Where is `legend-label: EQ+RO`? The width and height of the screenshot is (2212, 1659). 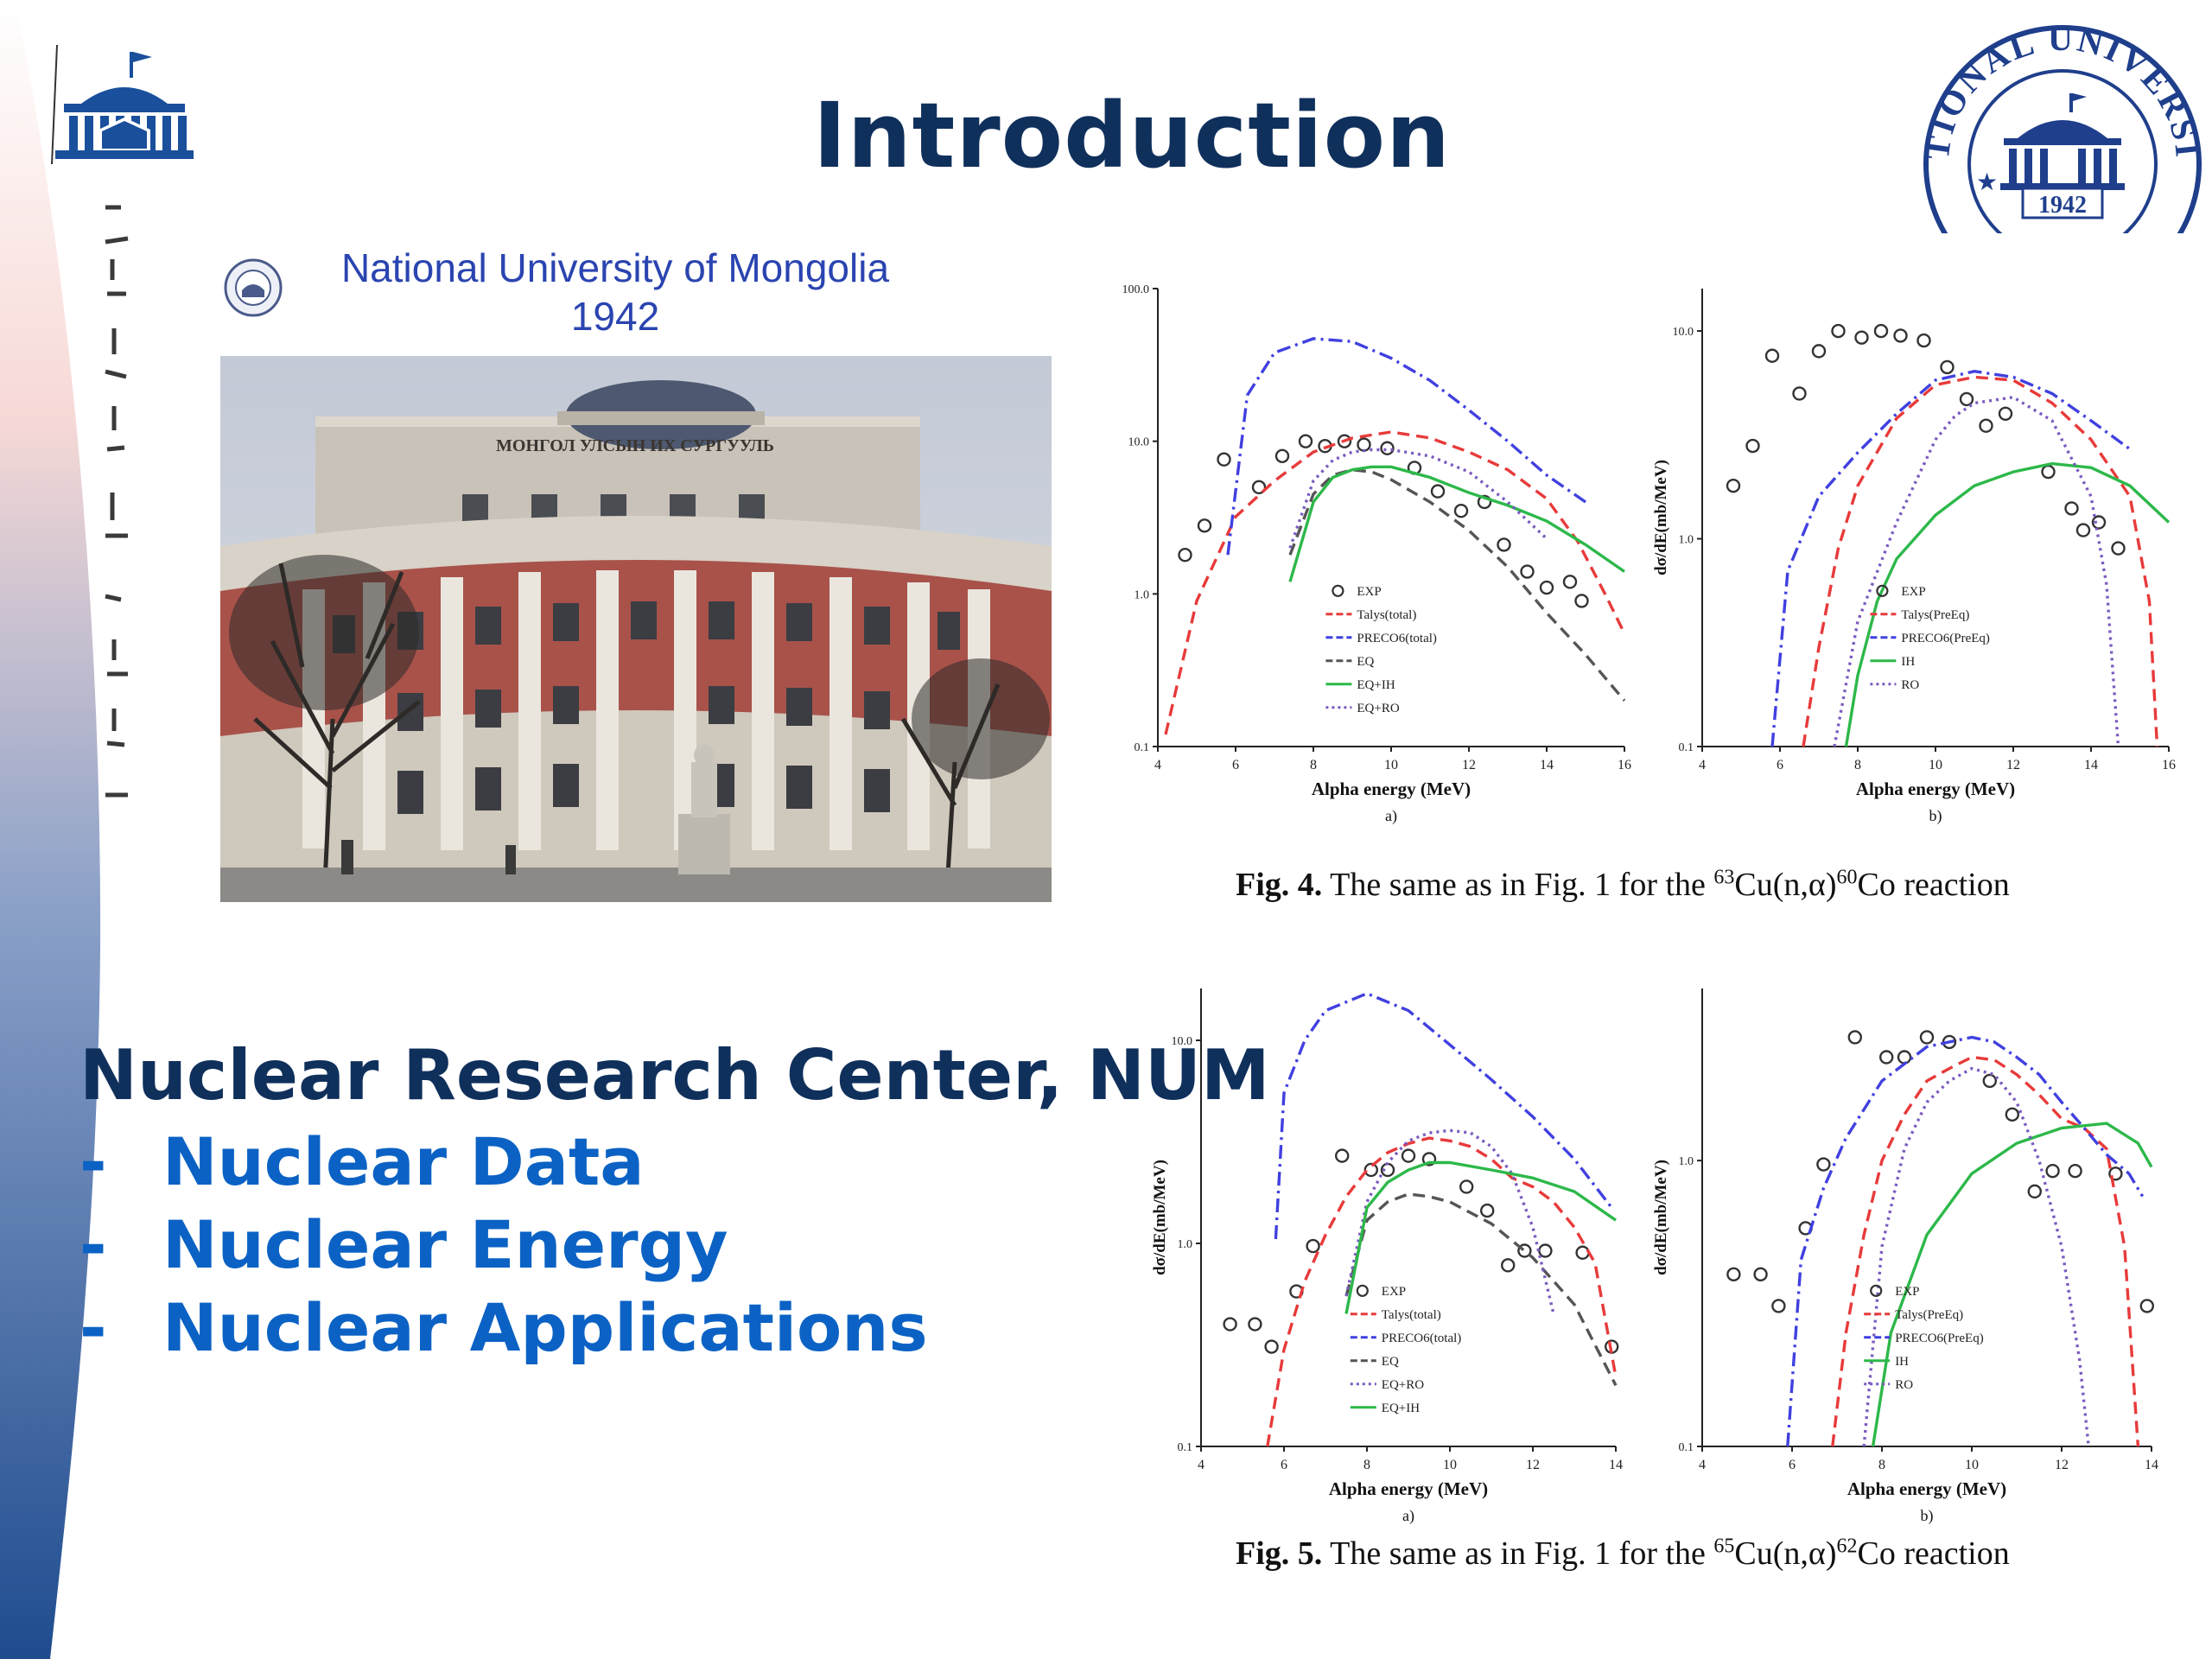 legend-label: EQ+RO is located at coordinates (1403, 1385).